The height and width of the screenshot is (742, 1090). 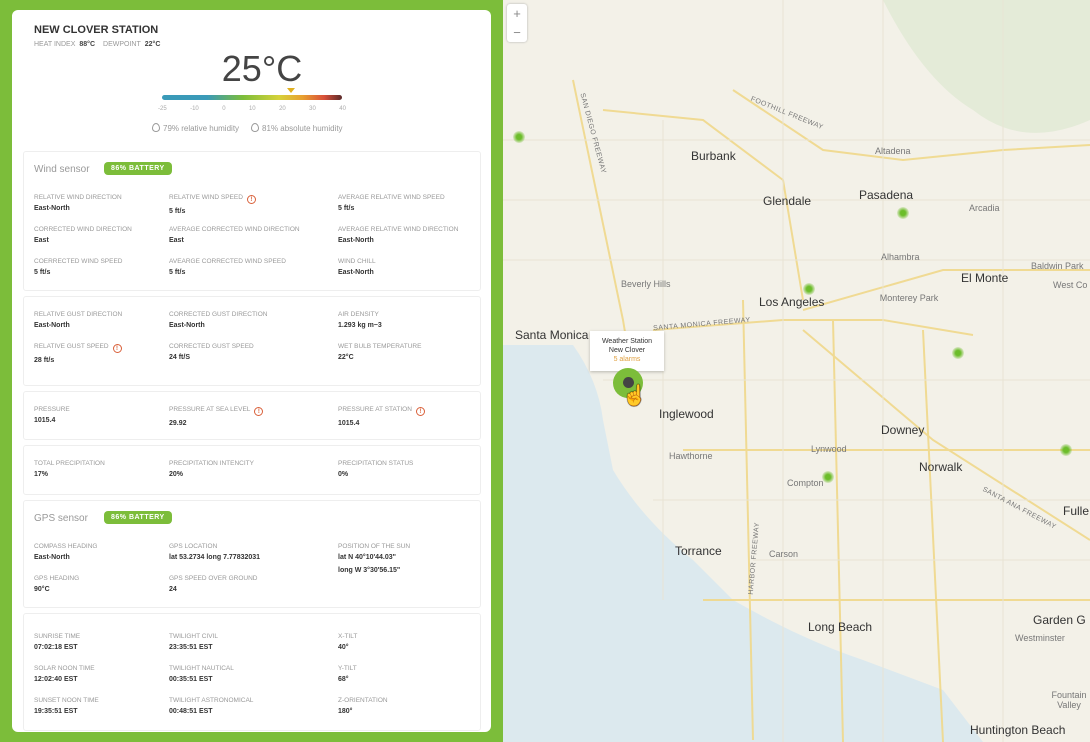 I want to click on relative-humidity: 79% relative humidity, so click(x=195, y=128).